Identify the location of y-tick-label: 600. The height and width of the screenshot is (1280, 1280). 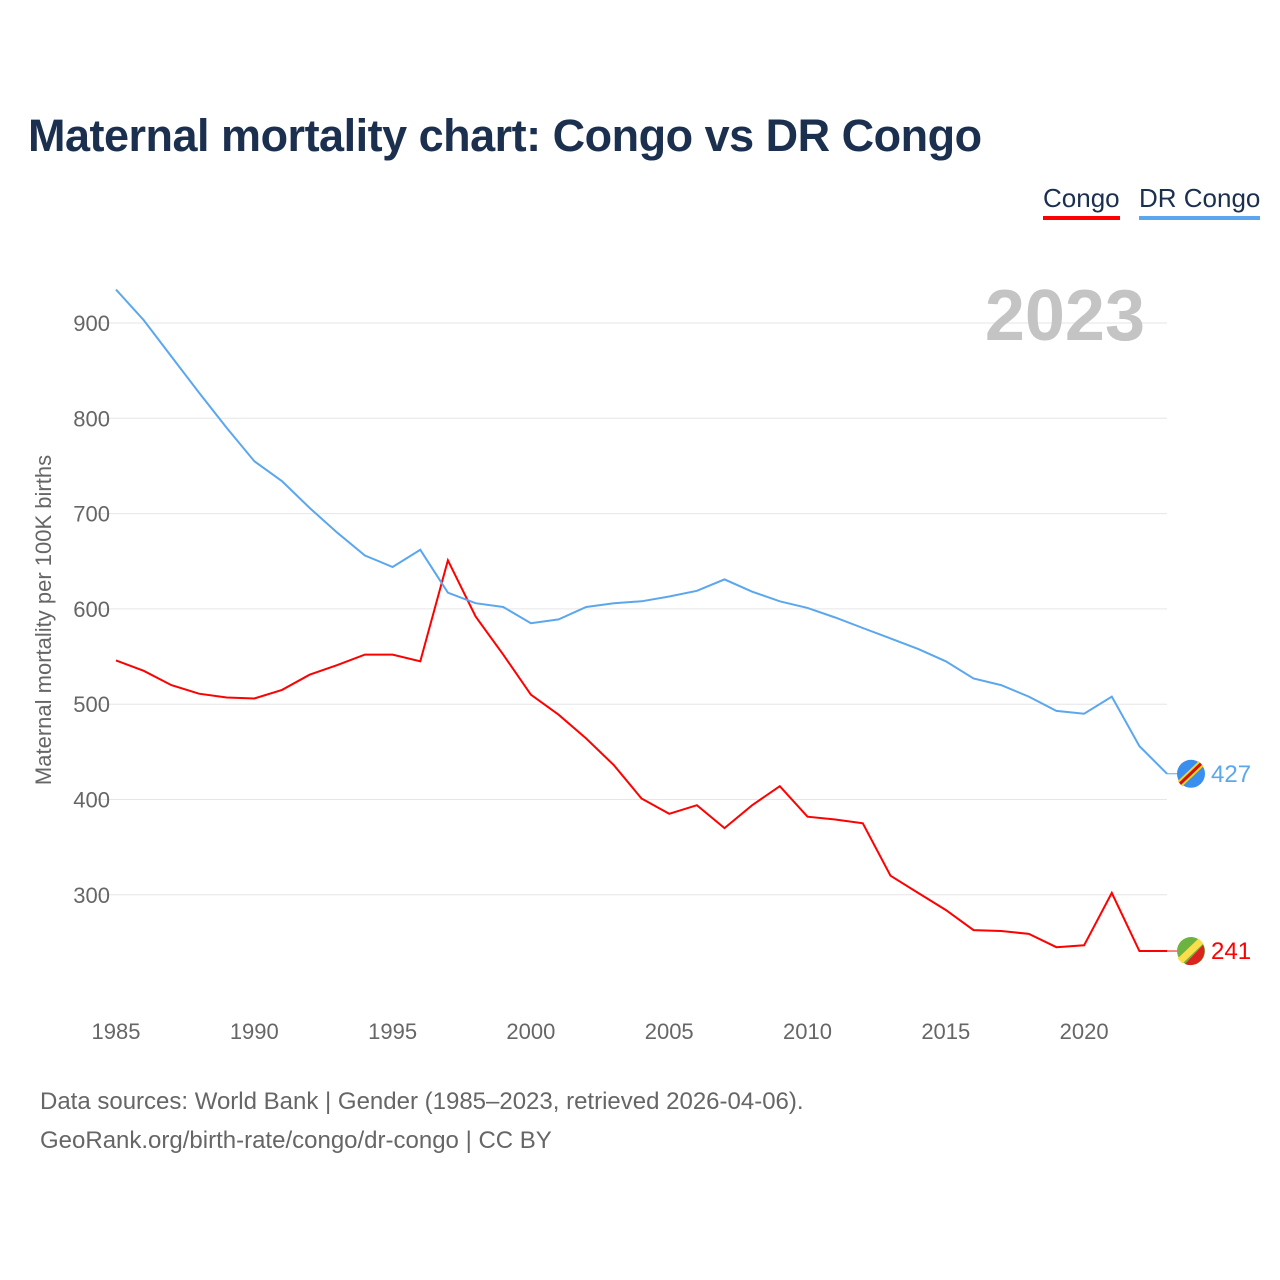
(91, 609).